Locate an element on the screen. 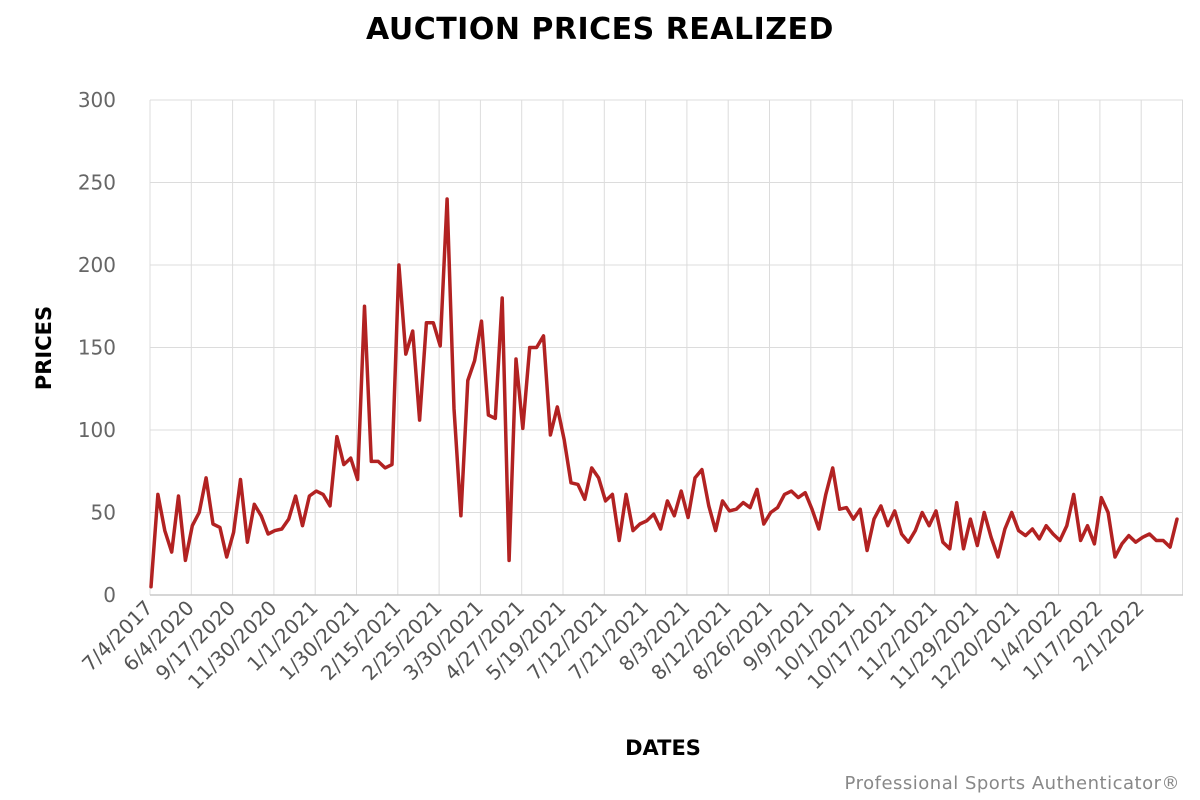 This screenshot has width=1200, height=800. y-tick-label: 150 is located at coordinates (97, 348).